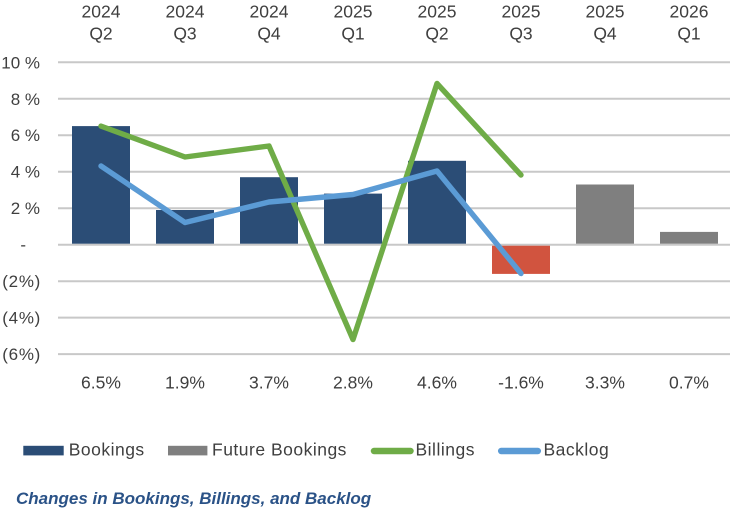  I want to click on svg-text: (2%), so click(21, 281).